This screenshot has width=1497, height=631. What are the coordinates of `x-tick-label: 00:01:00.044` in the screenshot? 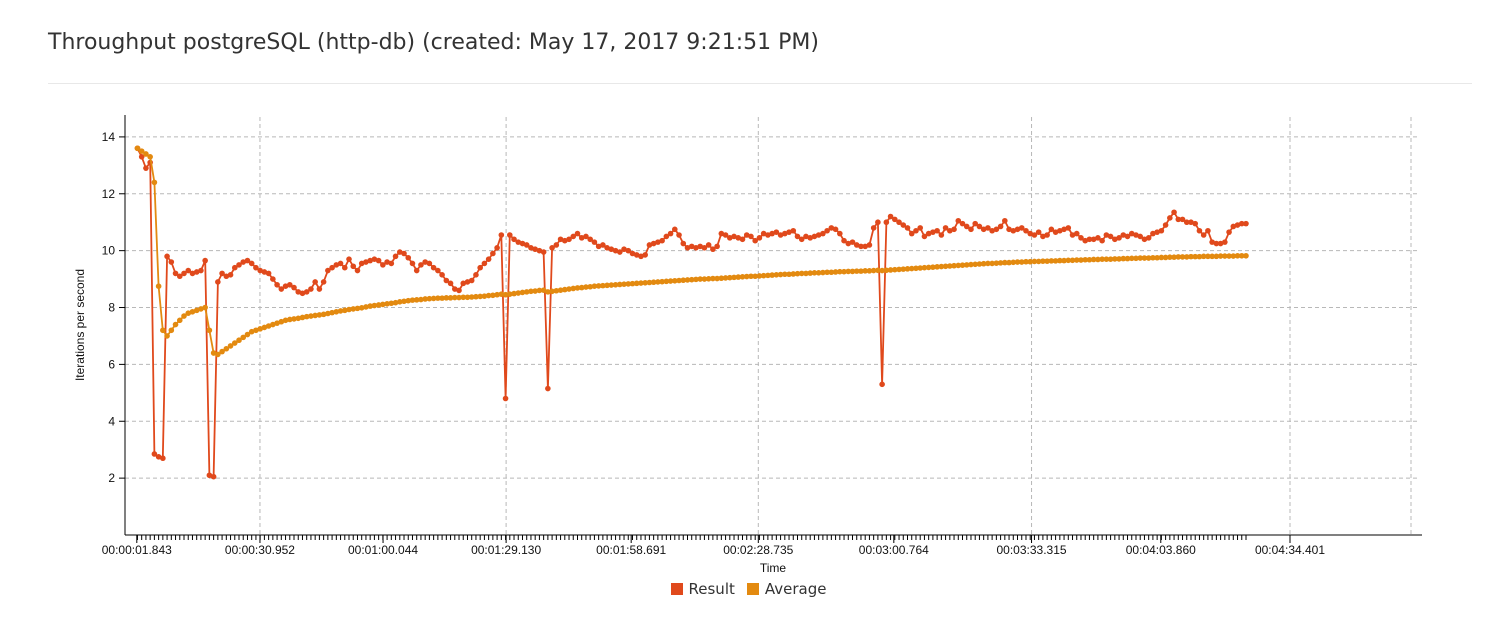 It's located at (383, 550).